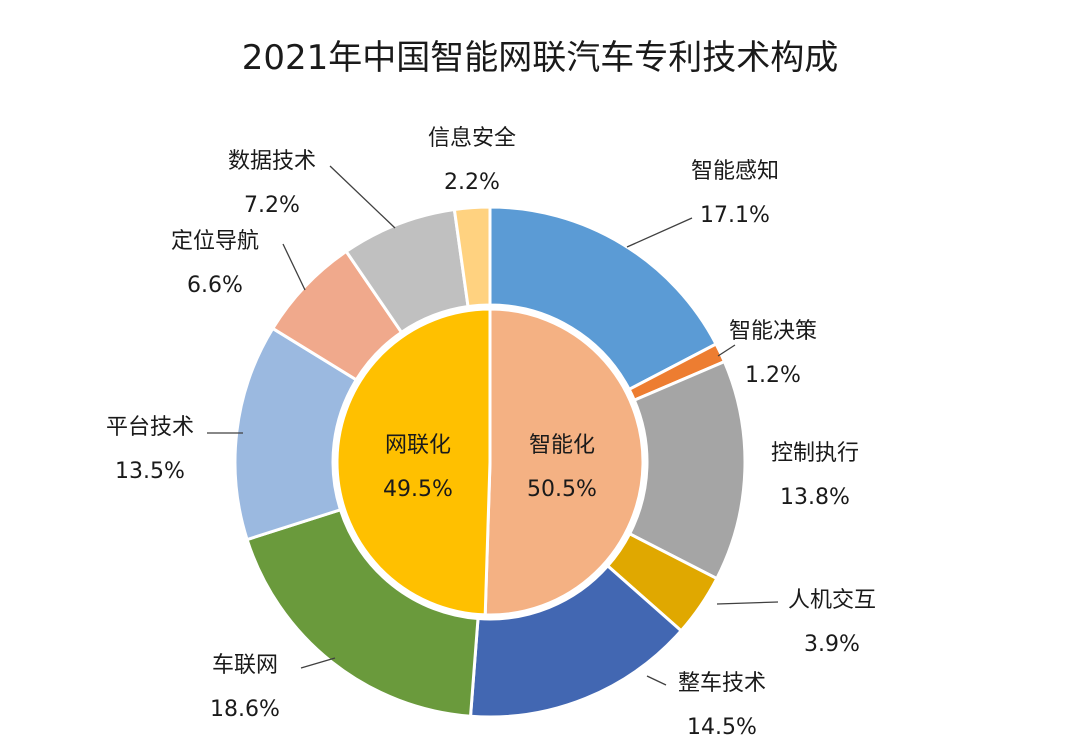 This screenshot has height=753, width=1080. I want to click on outer-label-name-4: 人机交互, so click(832, 600).